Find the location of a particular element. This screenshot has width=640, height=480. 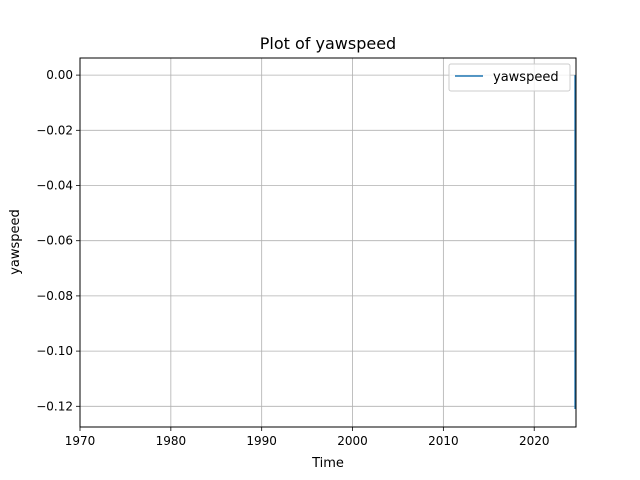

legend-box is located at coordinates (509, 77).